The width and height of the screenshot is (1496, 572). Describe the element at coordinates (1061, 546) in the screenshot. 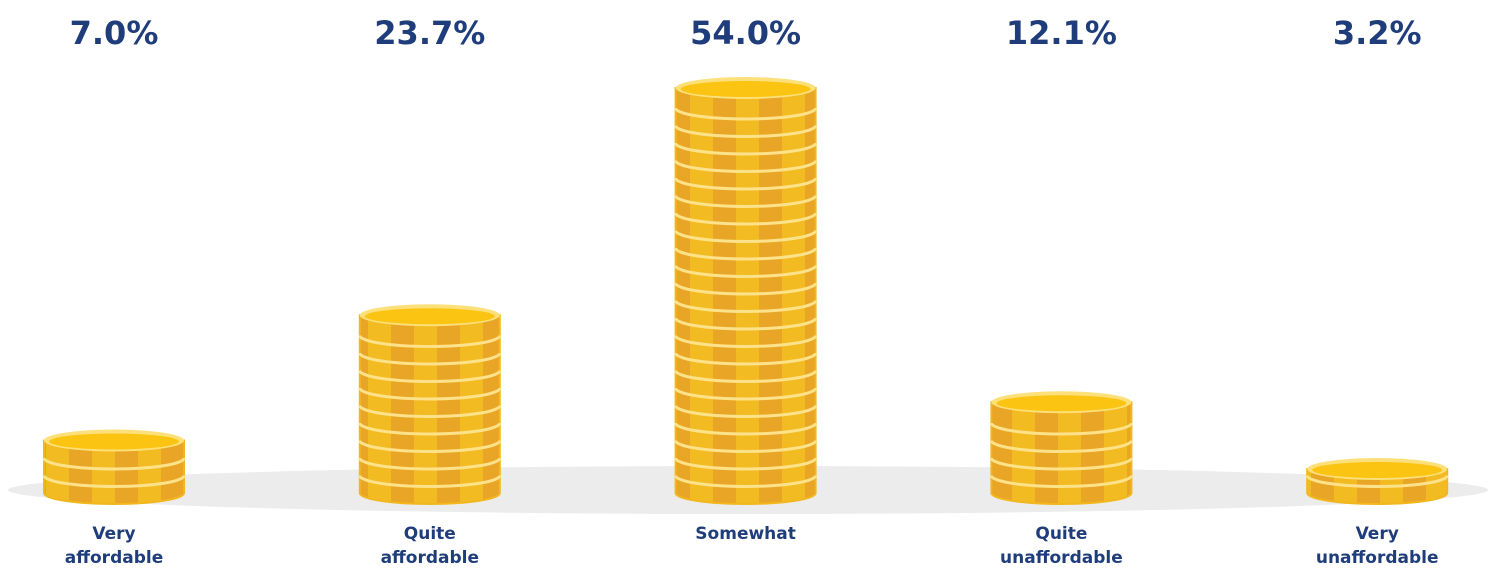

I see `category-label: Quite unaffordable` at that location.